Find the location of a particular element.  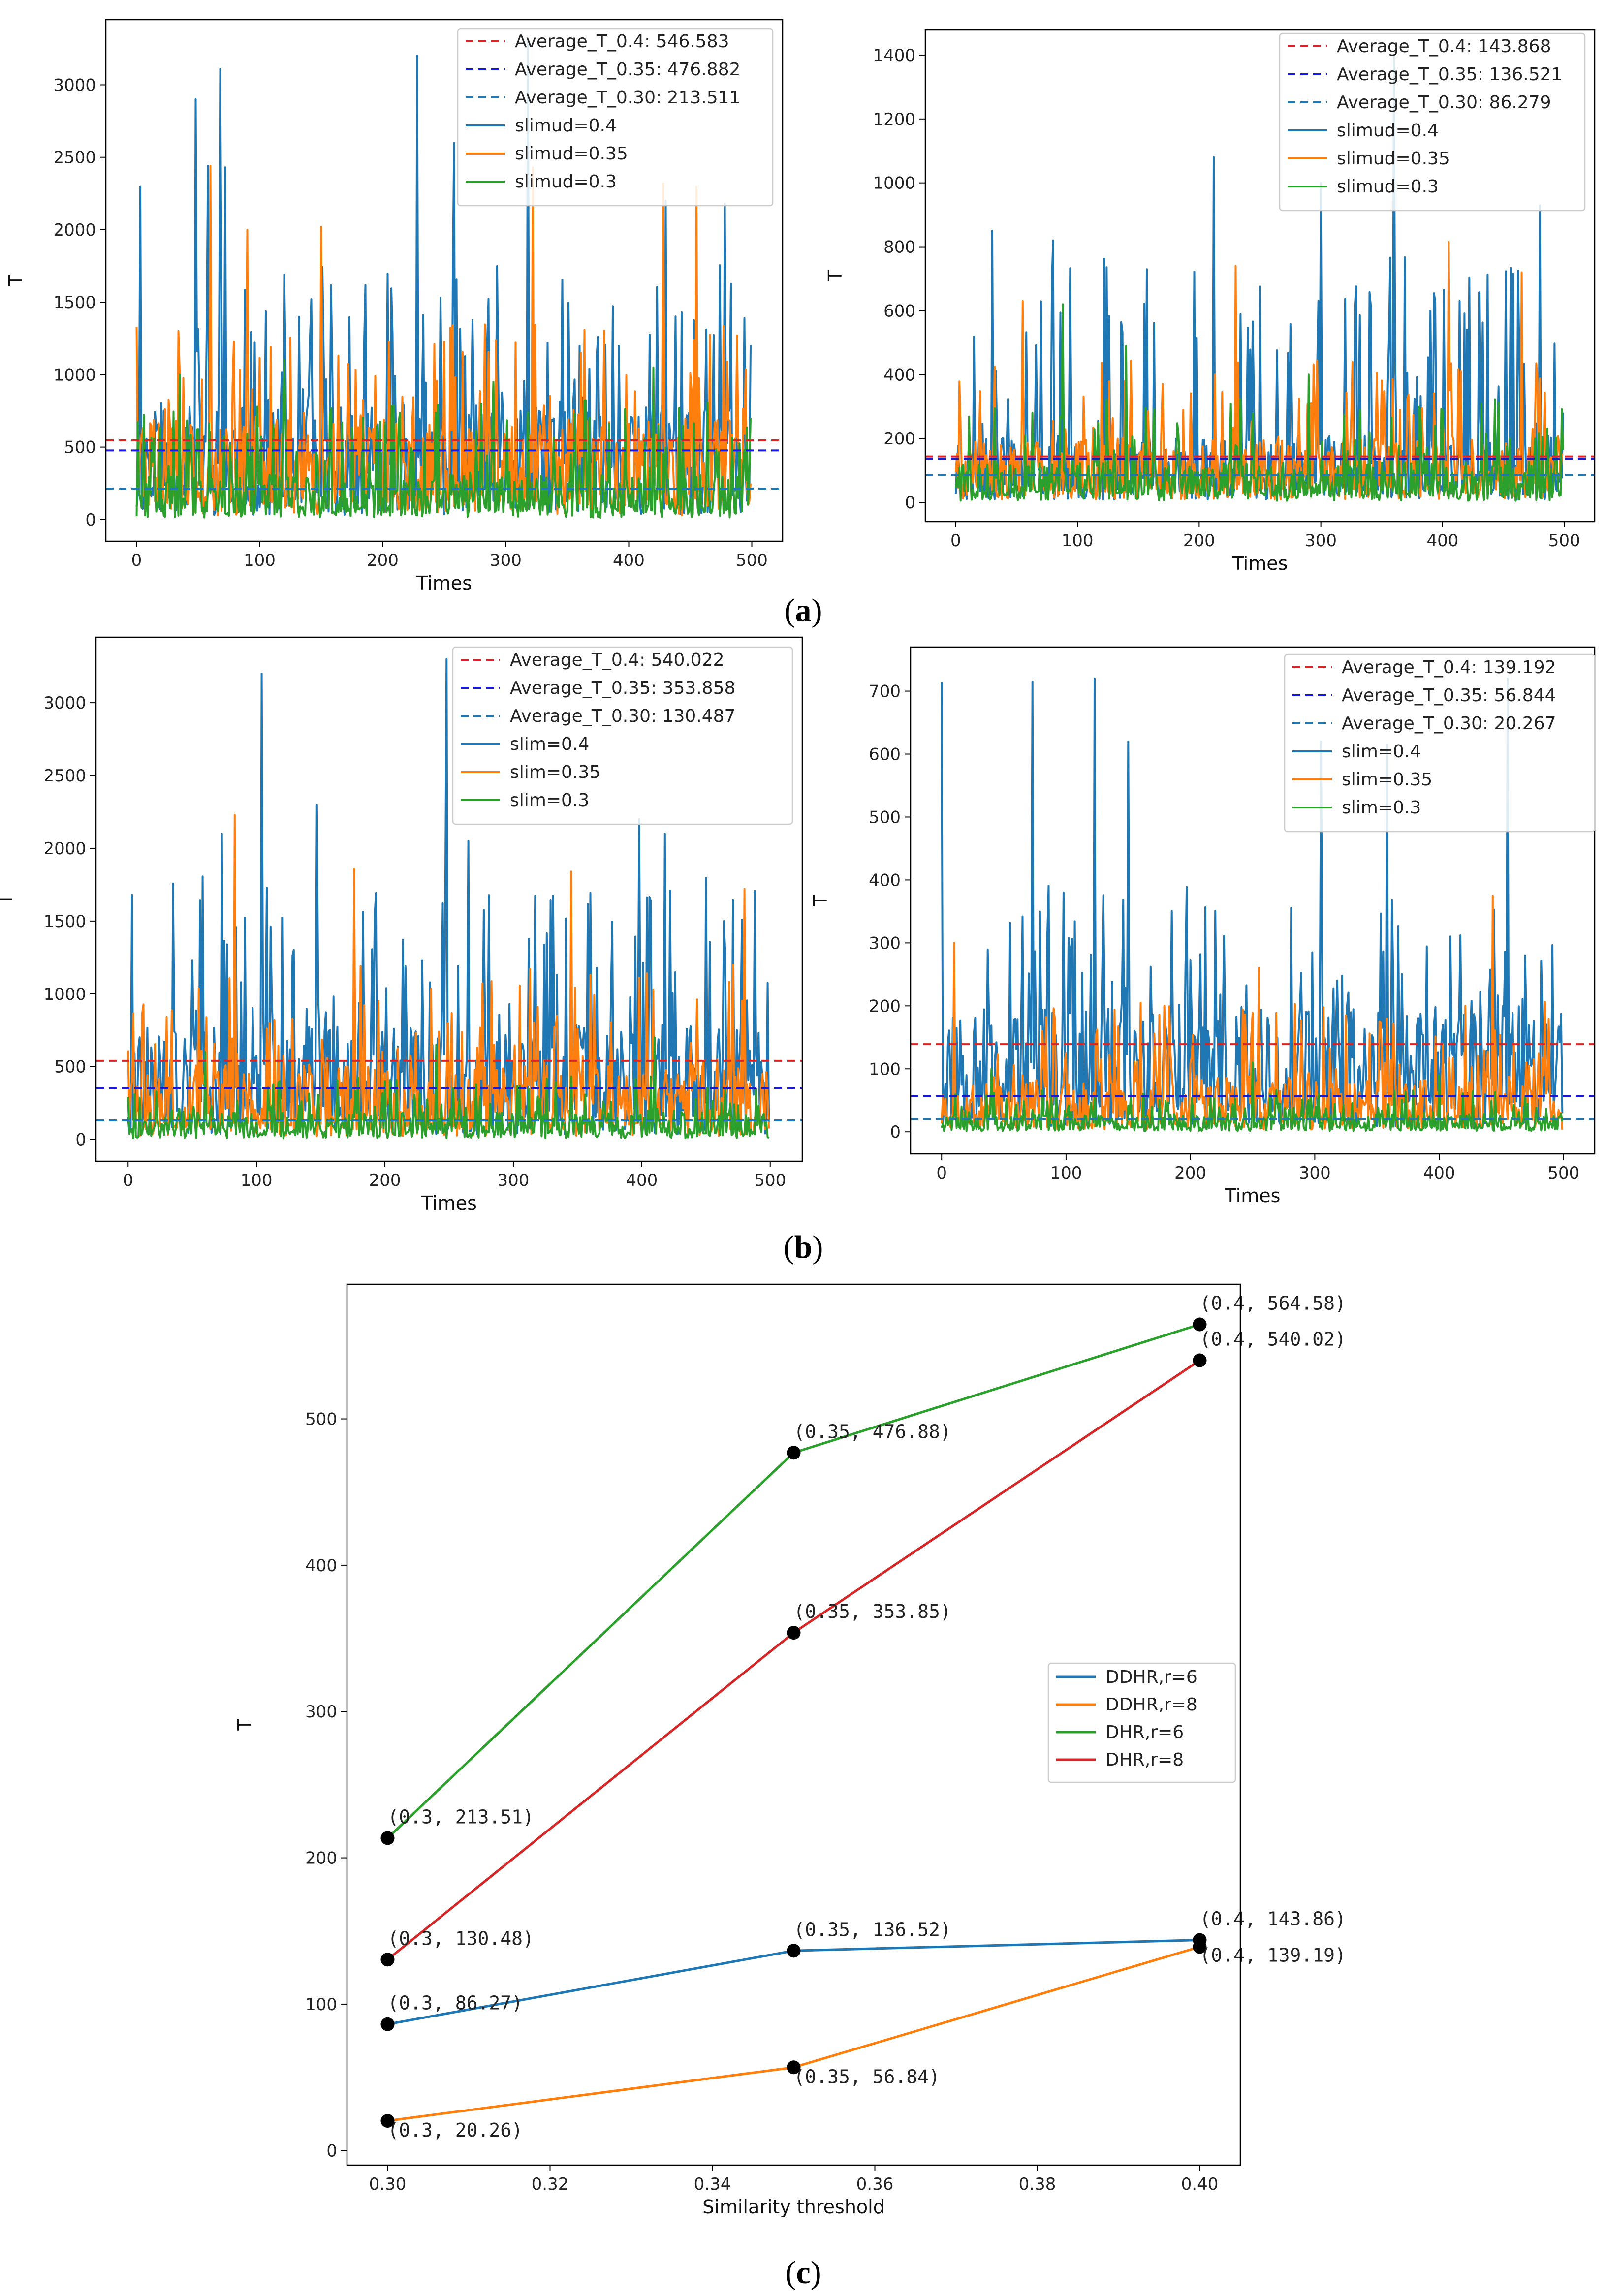

x-tick-label: 0.30 is located at coordinates (388, 2184).